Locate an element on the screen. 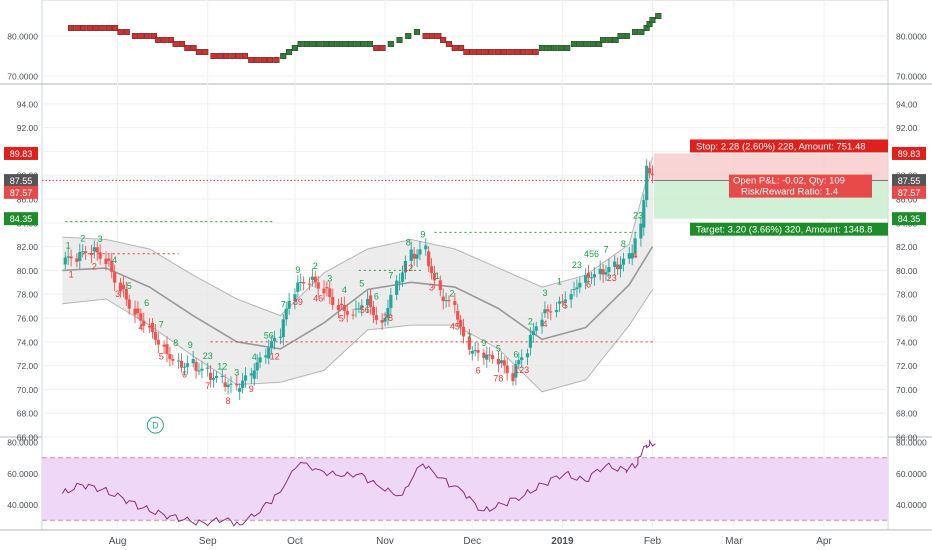  rsi-pane is located at coordinates (465, 483).